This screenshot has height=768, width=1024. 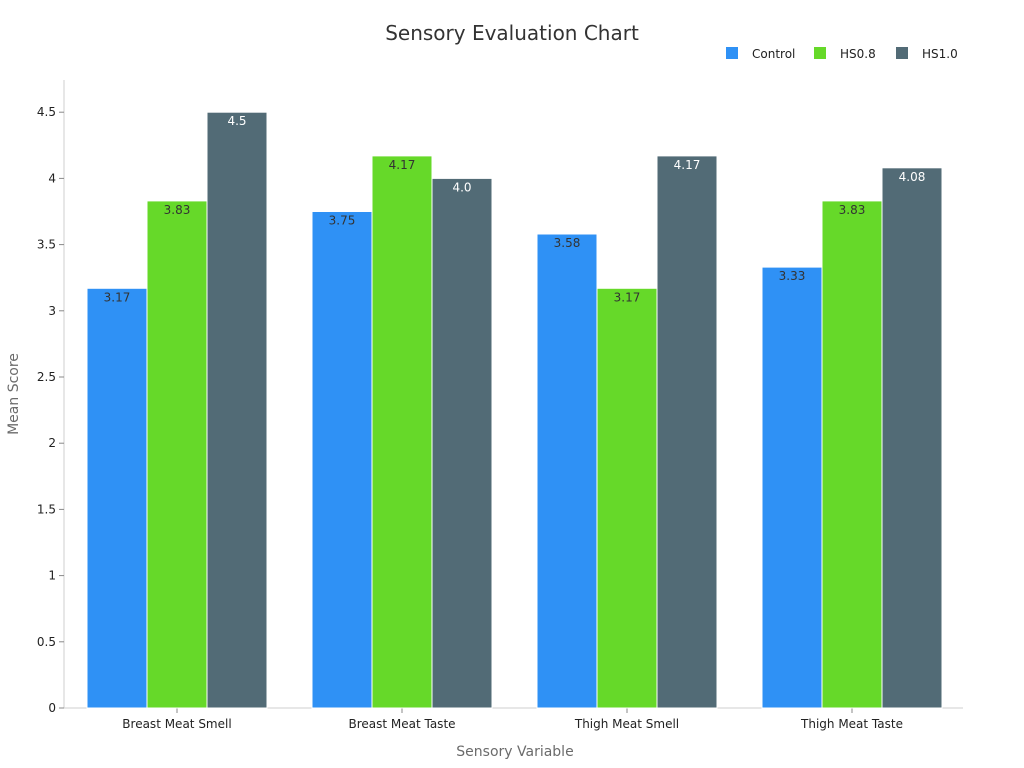 I want to click on y-tick-label: 2, so click(x=52, y=443).